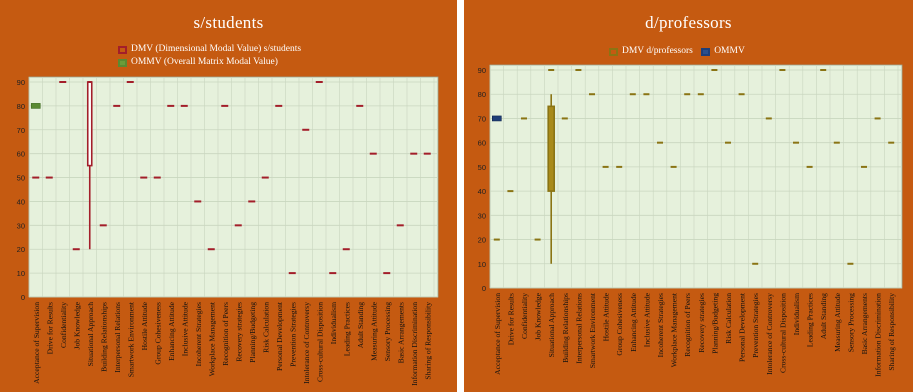  What do you see at coordinates (657, 51) in the screenshot?
I see `legend-label-dmv: DMV d/professors` at bounding box center [657, 51].